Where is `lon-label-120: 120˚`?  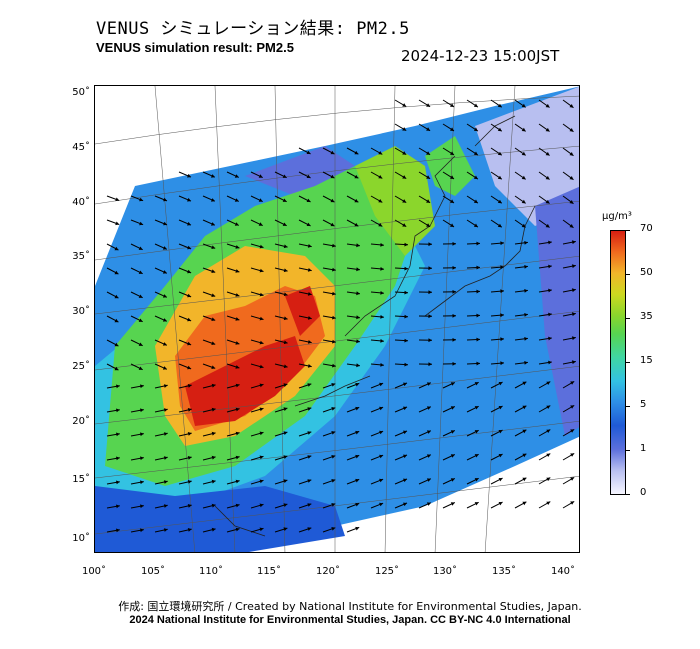 lon-label-120: 120˚ is located at coordinates (328, 571).